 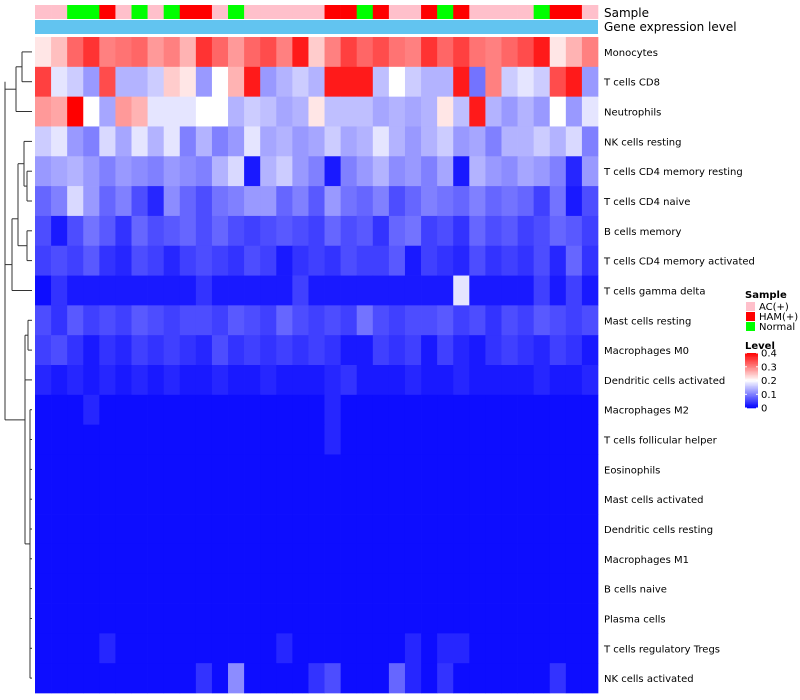 I want to click on row-label: Mast cells resting, so click(x=647, y=321).